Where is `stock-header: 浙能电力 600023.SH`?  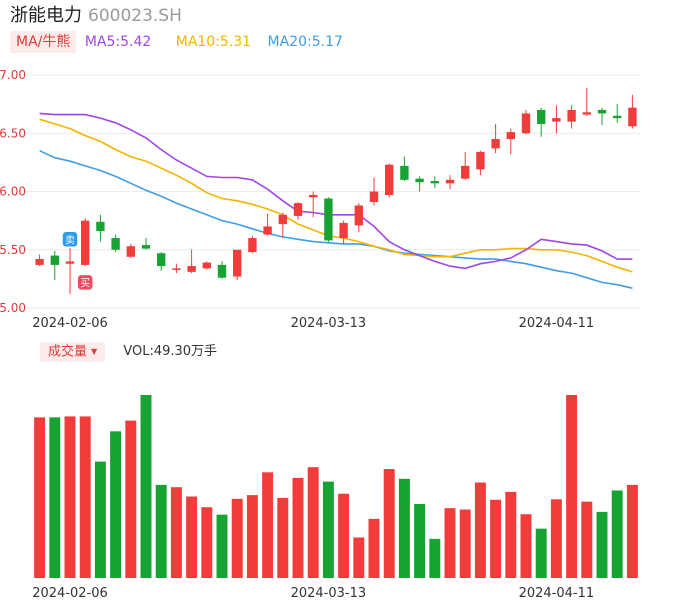 stock-header: 浙能电力 600023.SH is located at coordinates (96, 16).